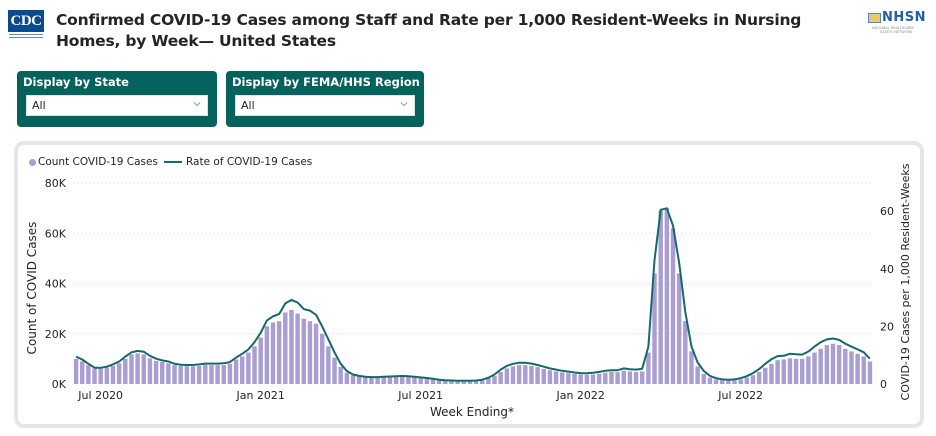  What do you see at coordinates (249, 162) in the screenshot?
I see `legend-entry-rate: Rate of COVID-19 Cases` at bounding box center [249, 162].